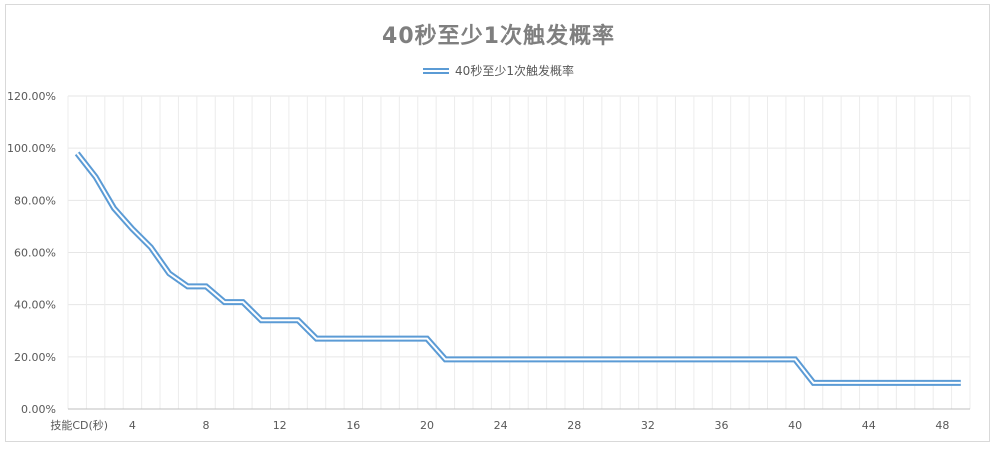 The image size is (997, 450). What do you see at coordinates (35, 253) in the screenshot?
I see `y-tick-label: 60.00%` at bounding box center [35, 253].